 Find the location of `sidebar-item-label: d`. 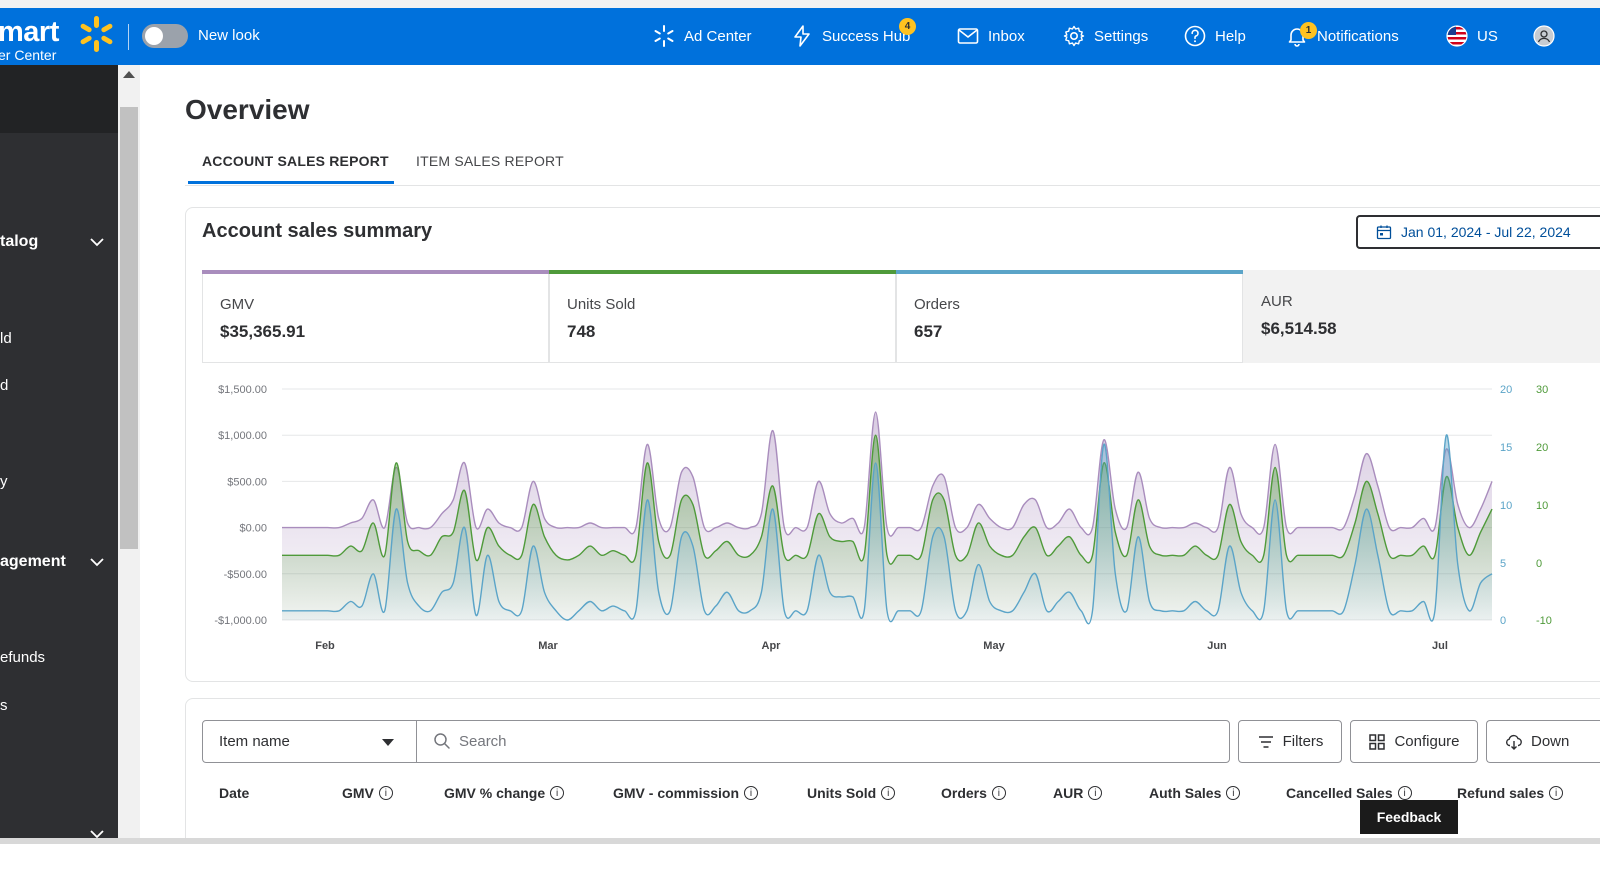

sidebar-item-label: d is located at coordinates (4, 385).